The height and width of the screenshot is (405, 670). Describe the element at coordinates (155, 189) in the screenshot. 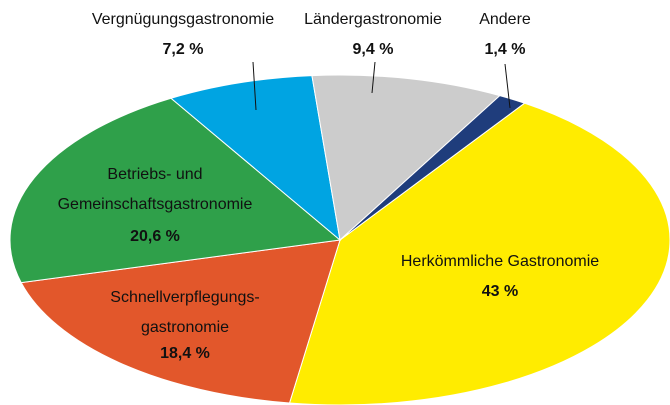

I see `slice-label: Betriebs- und Gemeinschaftsgastronomie` at that location.